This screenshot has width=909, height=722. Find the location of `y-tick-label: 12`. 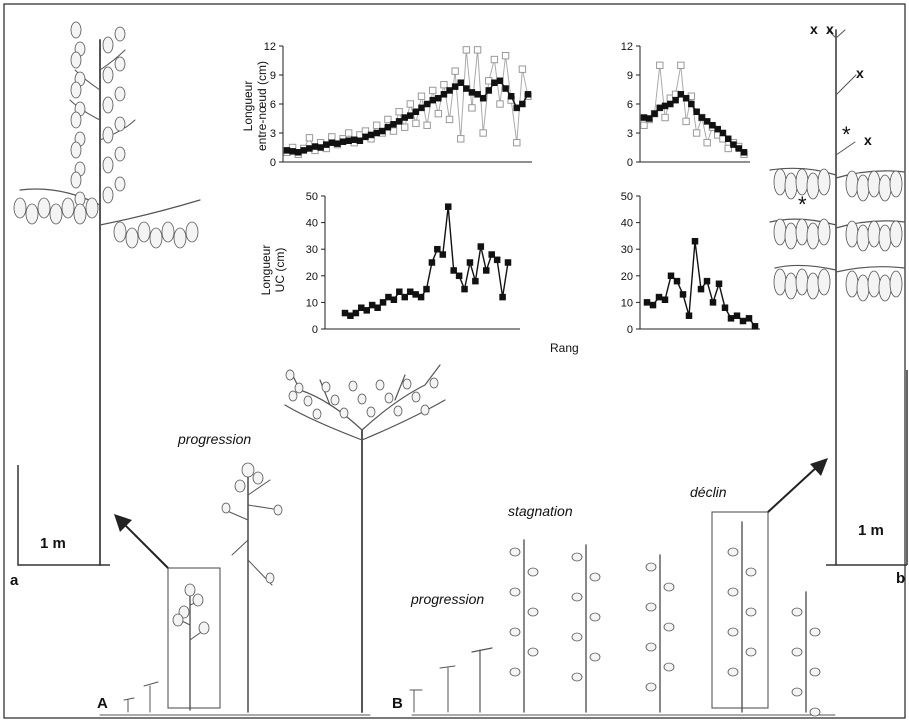

y-tick-label: 12 is located at coordinates (627, 47).